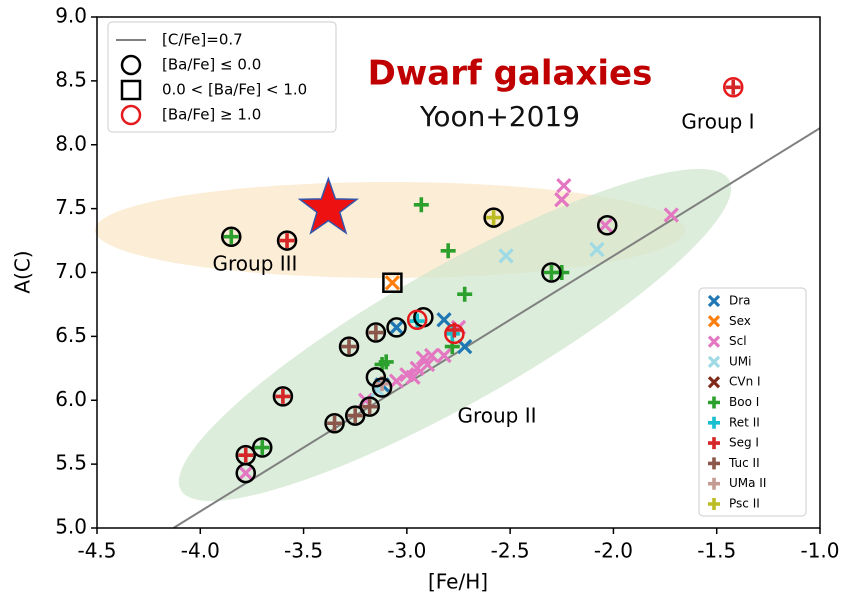 This screenshot has width=841, height=604. What do you see at coordinates (744, 422) in the screenshot?
I see `legend-label: Ret II` at bounding box center [744, 422].